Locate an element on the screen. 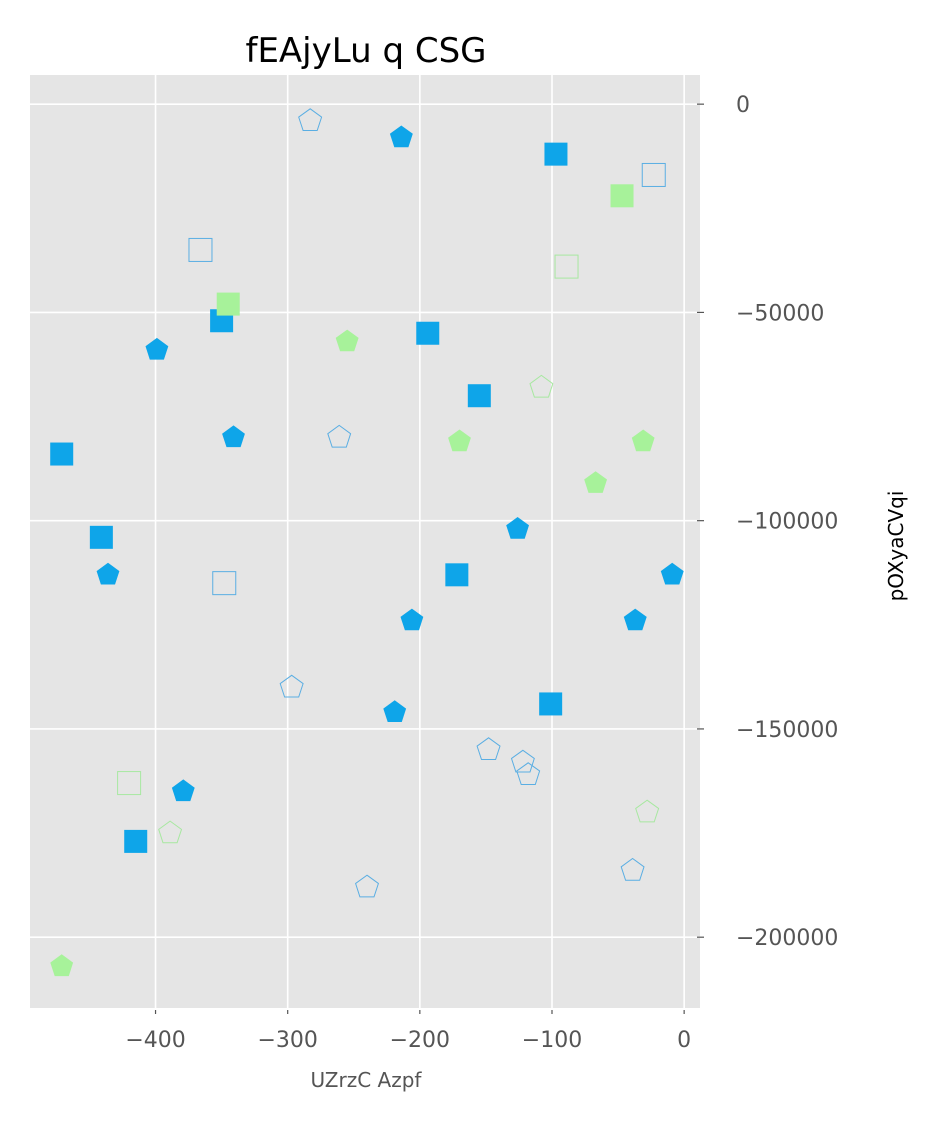 Image resolution: width=935 pixels, height=1122 pixels. y-axis-label: pOXyaCVqi is located at coordinates (896, 546).